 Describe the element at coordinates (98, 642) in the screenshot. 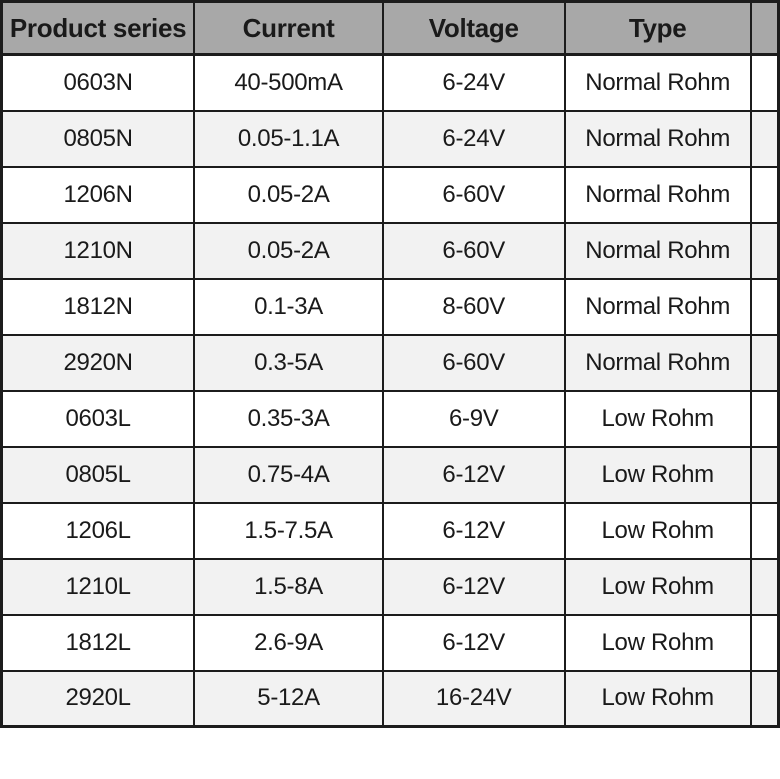

I see `cell-product-series: 1812L` at that location.